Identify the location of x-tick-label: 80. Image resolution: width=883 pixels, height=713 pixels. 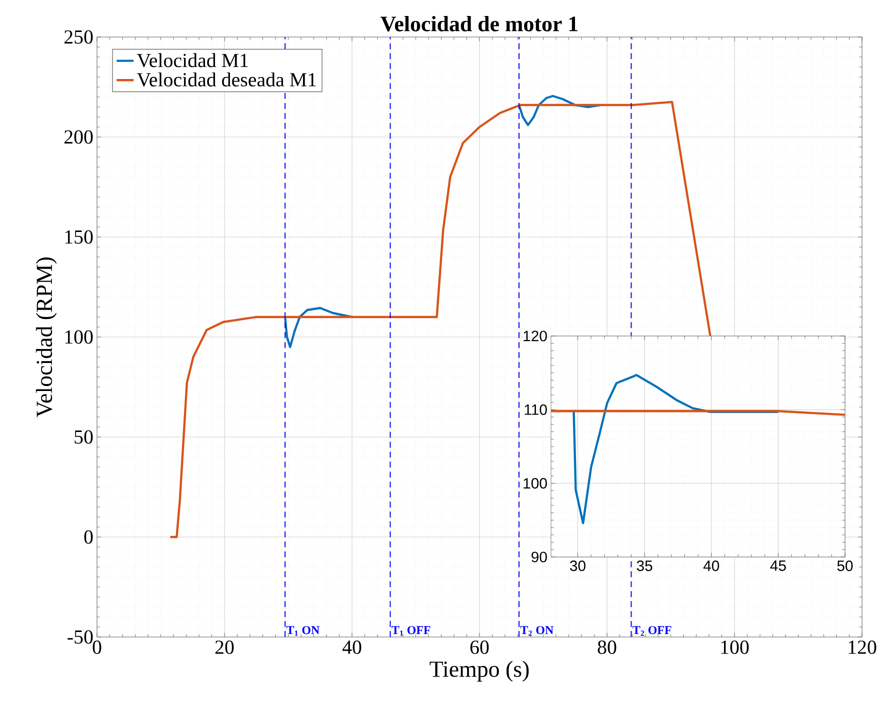
(607, 647).